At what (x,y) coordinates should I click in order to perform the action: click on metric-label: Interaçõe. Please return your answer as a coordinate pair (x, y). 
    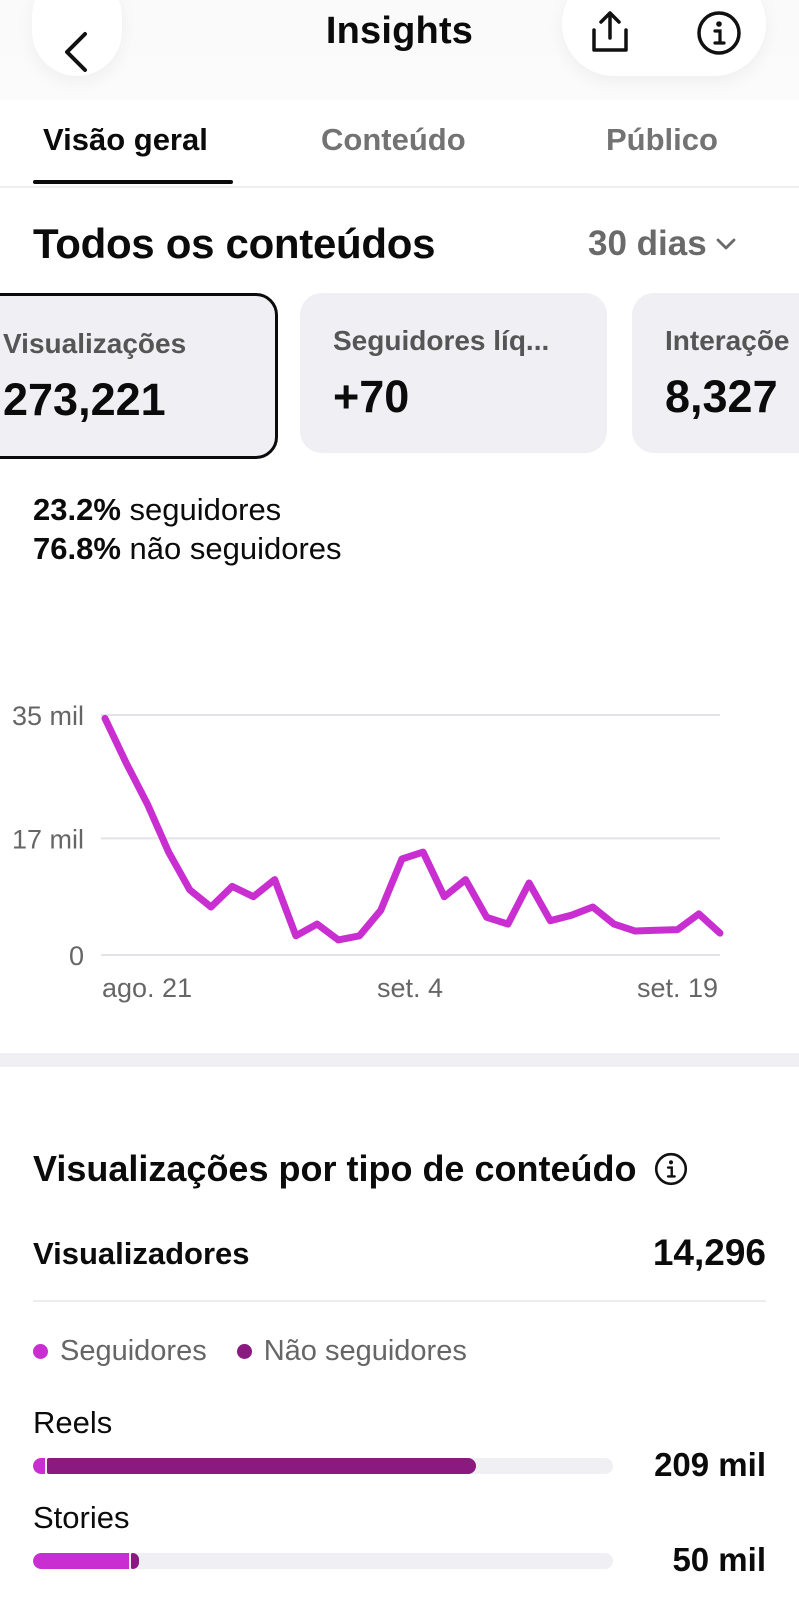
    Looking at the image, I should click on (727, 340).